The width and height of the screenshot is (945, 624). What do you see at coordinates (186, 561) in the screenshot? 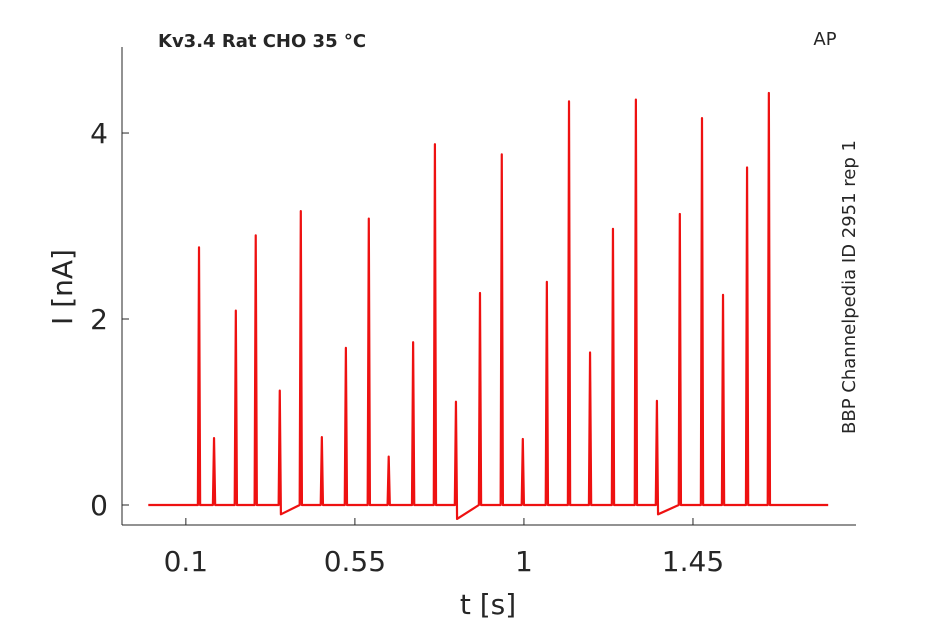
I see `x-tick-label: 0.1` at bounding box center [186, 561].